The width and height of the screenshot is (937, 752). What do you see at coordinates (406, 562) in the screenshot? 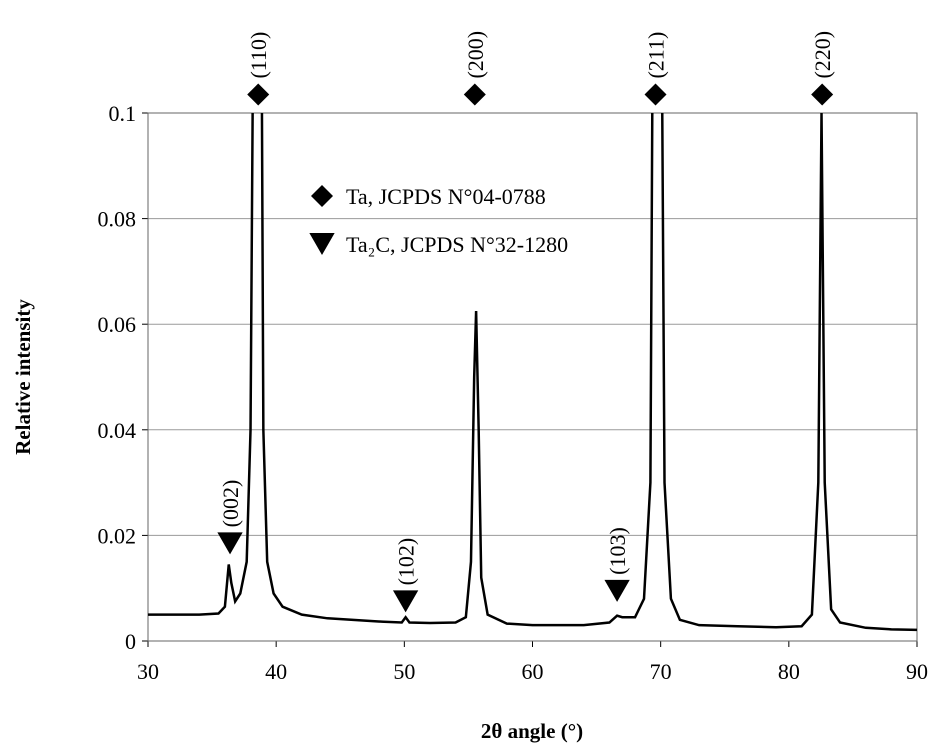
I see `annotation-label: (102)` at bounding box center [406, 562].